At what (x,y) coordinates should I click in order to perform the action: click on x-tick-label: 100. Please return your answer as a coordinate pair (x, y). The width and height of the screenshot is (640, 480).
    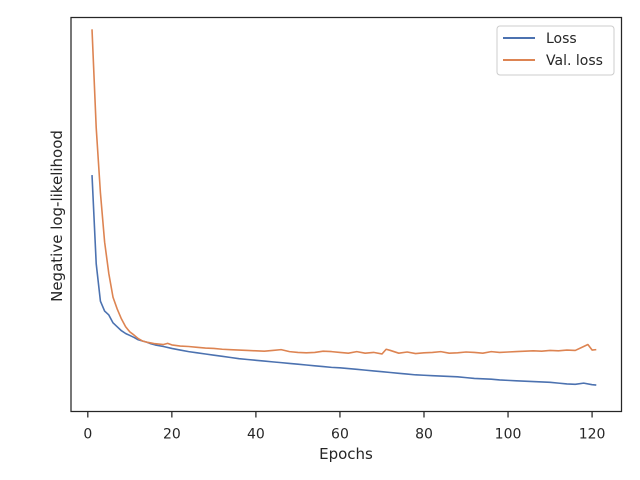
    Looking at the image, I should click on (508, 435).